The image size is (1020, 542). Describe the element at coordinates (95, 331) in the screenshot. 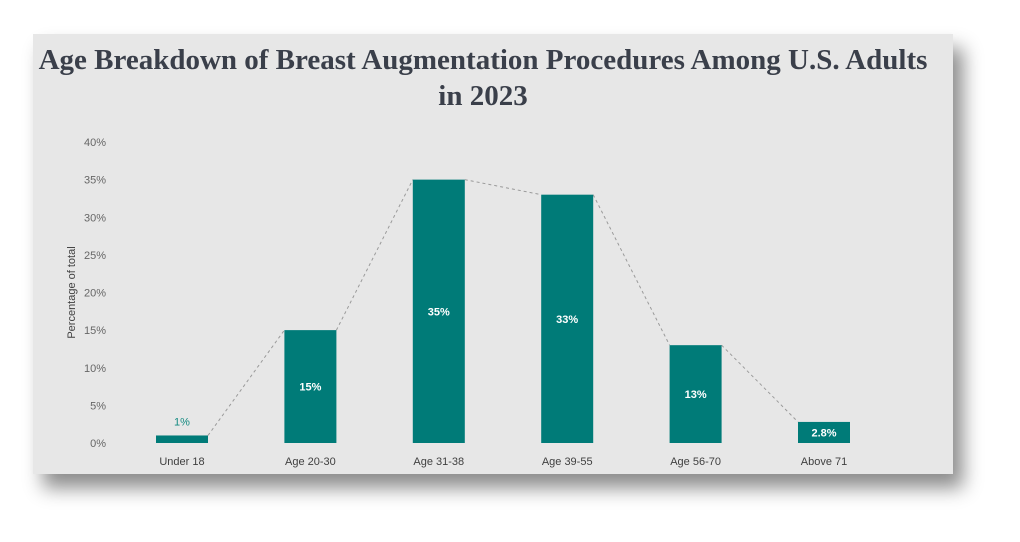

I see `y-tick-label: 15%` at that location.